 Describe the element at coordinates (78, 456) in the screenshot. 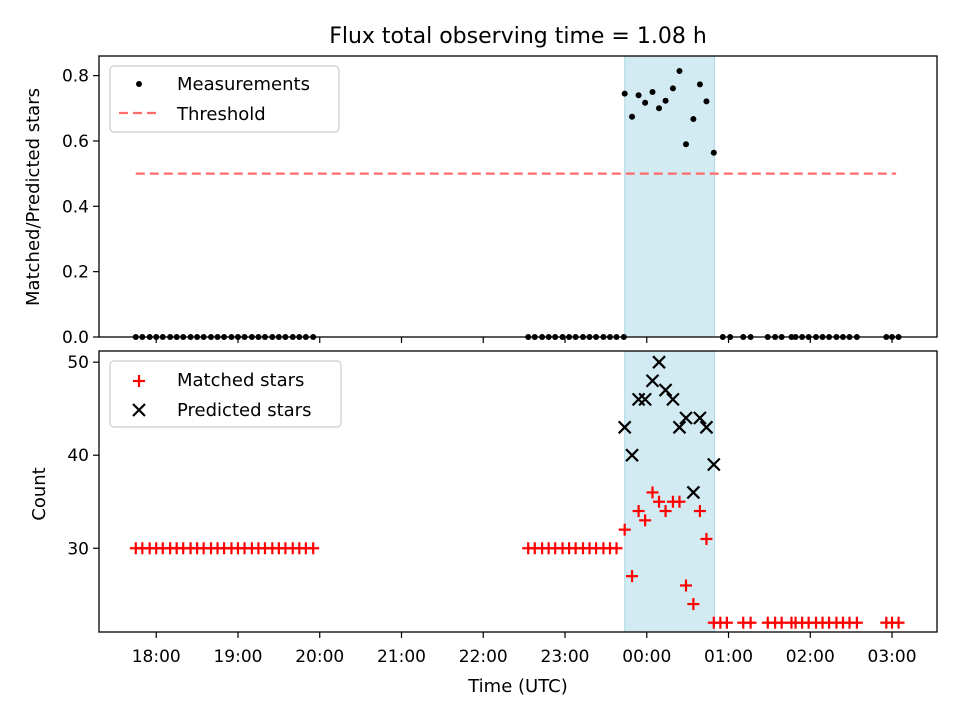

I see `bottom-y-tick-label: 40` at that location.